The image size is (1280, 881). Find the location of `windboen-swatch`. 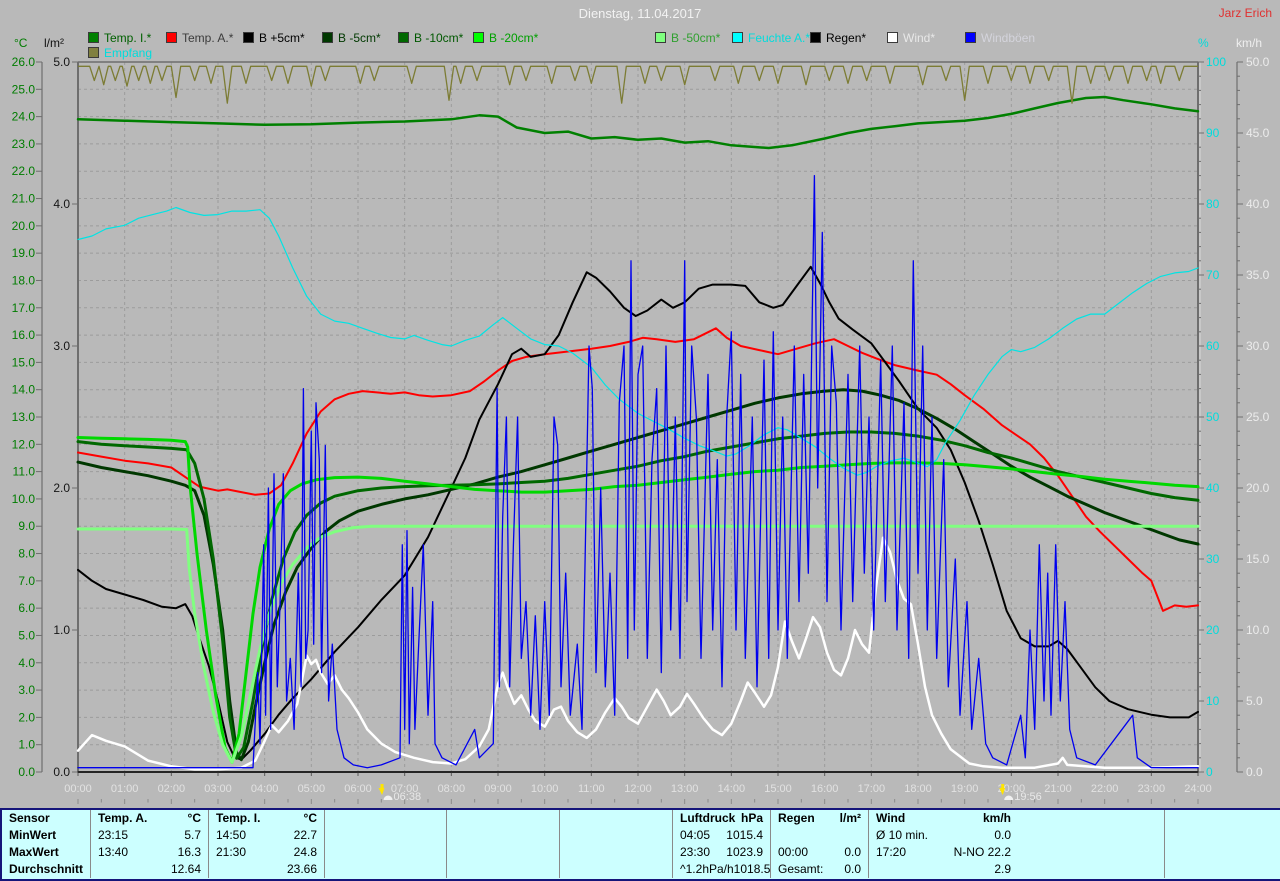

windboen-swatch is located at coordinates (970, 37).